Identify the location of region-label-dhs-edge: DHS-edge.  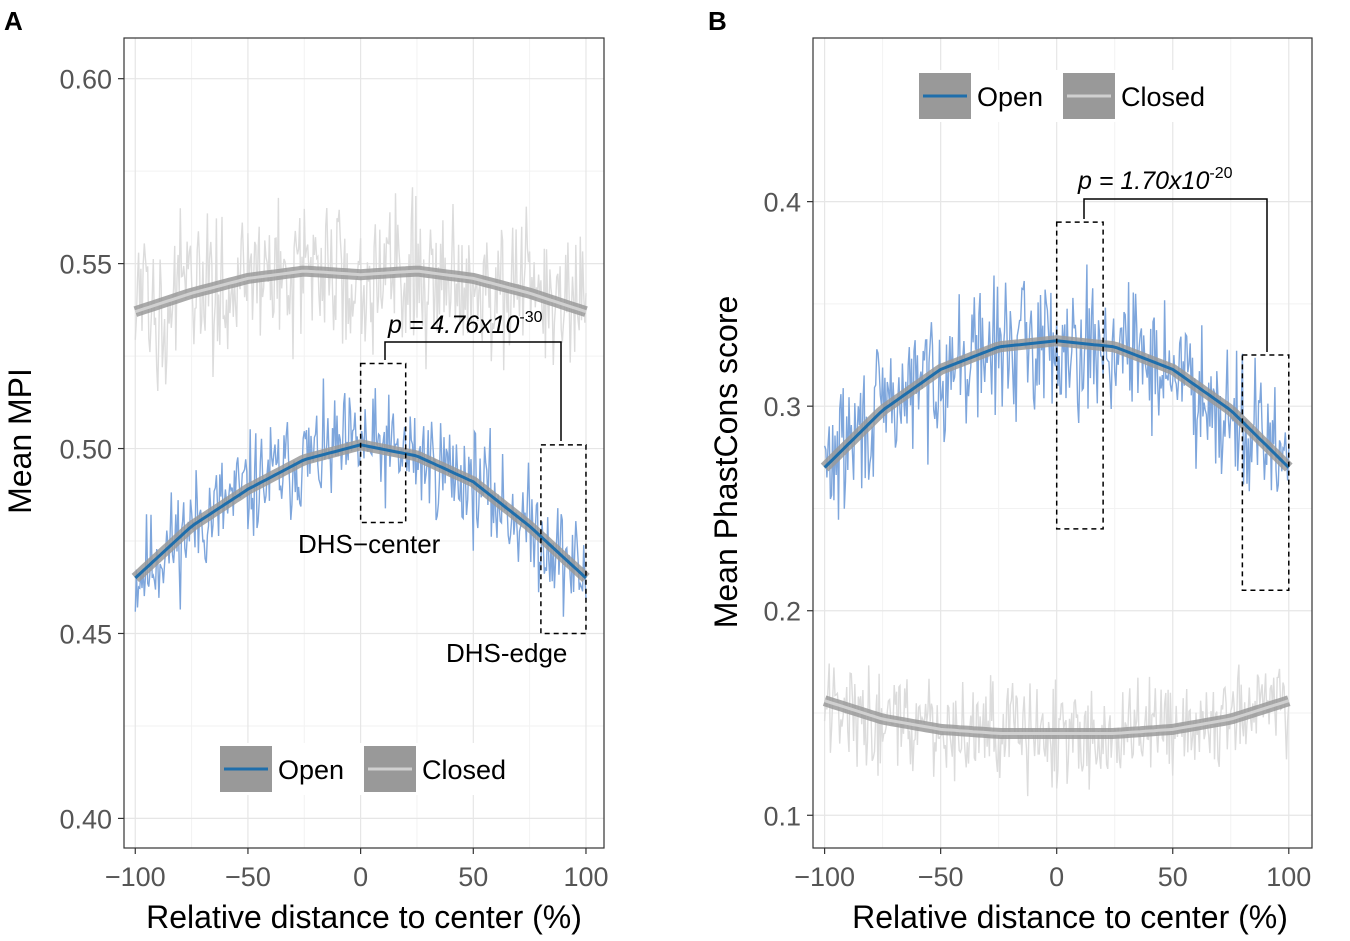
(506, 653).